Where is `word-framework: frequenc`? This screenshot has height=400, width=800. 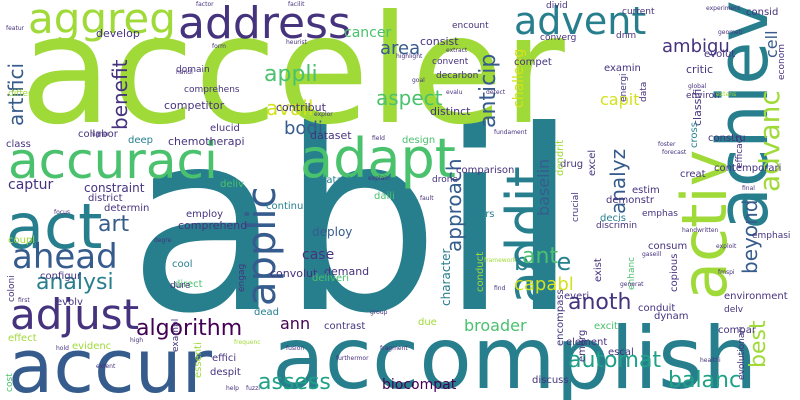 word-framework: frequenc is located at coordinates (247, 342).